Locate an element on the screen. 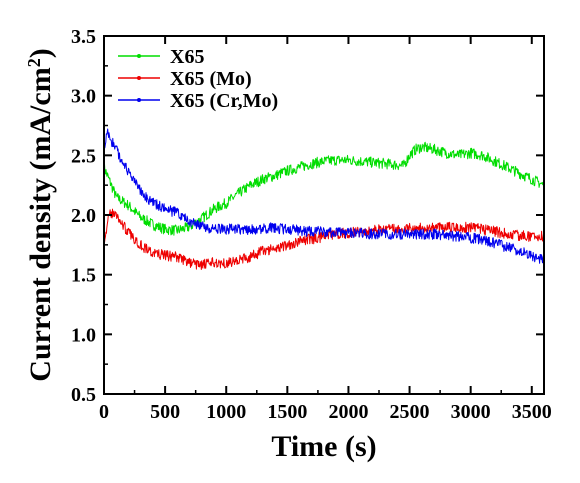 This screenshot has height=483, width=580. x-tick-label: 1500 is located at coordinates (287, 412).